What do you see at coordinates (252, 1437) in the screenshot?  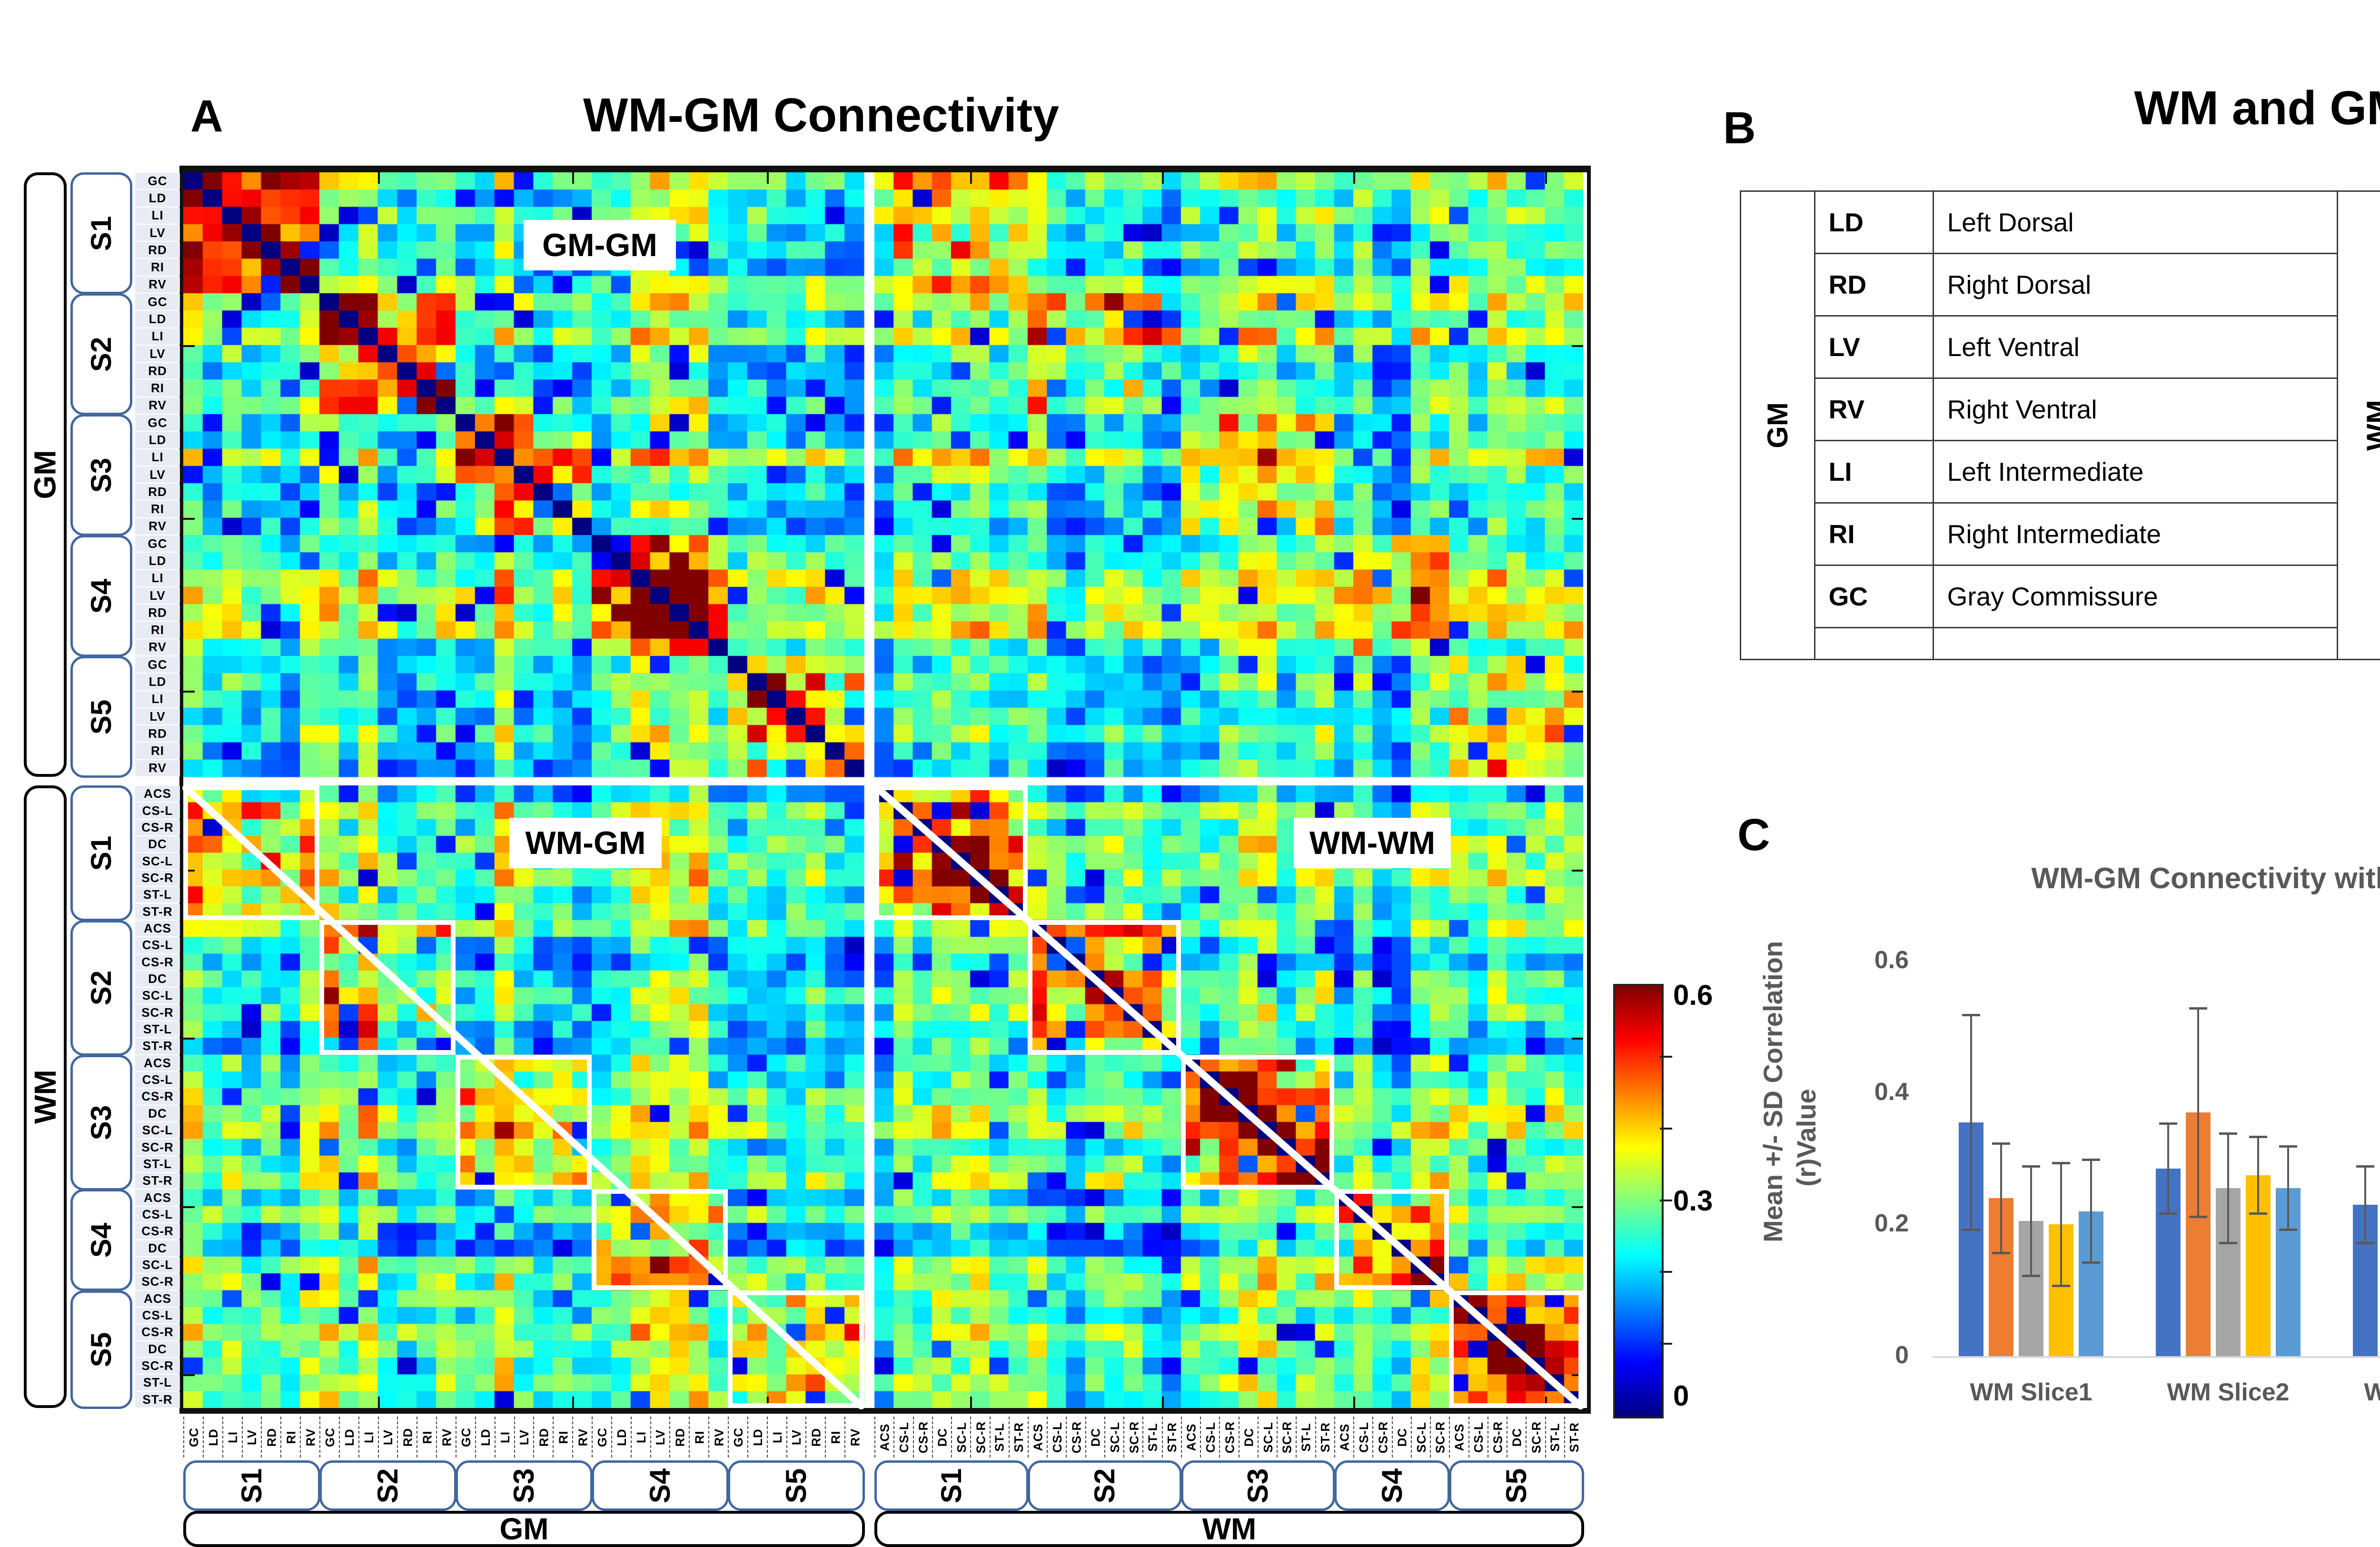 I see `heatmap-col-label-text: LV` at bounding box center [252, 1437].